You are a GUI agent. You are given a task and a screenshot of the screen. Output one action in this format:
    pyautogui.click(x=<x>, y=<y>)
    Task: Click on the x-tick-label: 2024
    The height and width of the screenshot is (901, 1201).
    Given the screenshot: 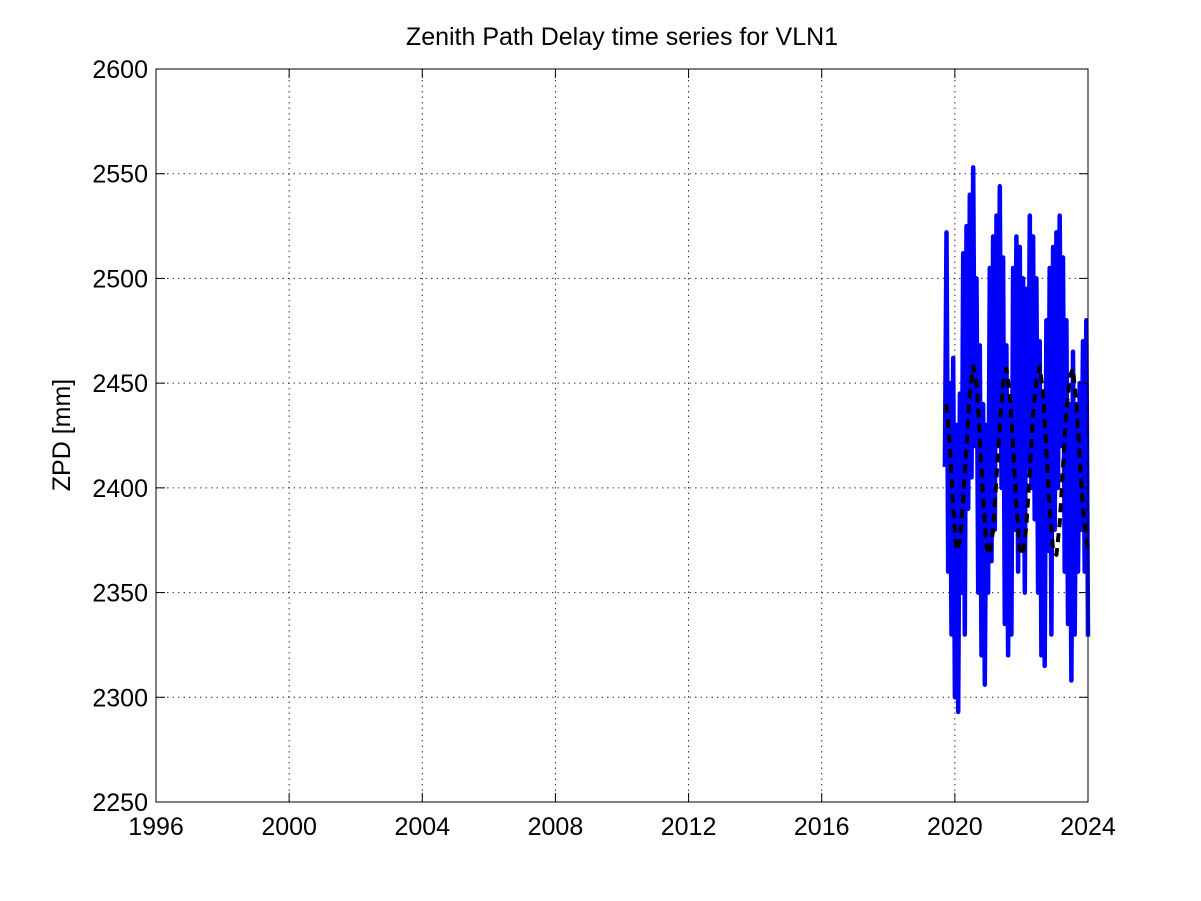 What is the action you would take?
    pyautogui.click(x=1088, y=827)
    